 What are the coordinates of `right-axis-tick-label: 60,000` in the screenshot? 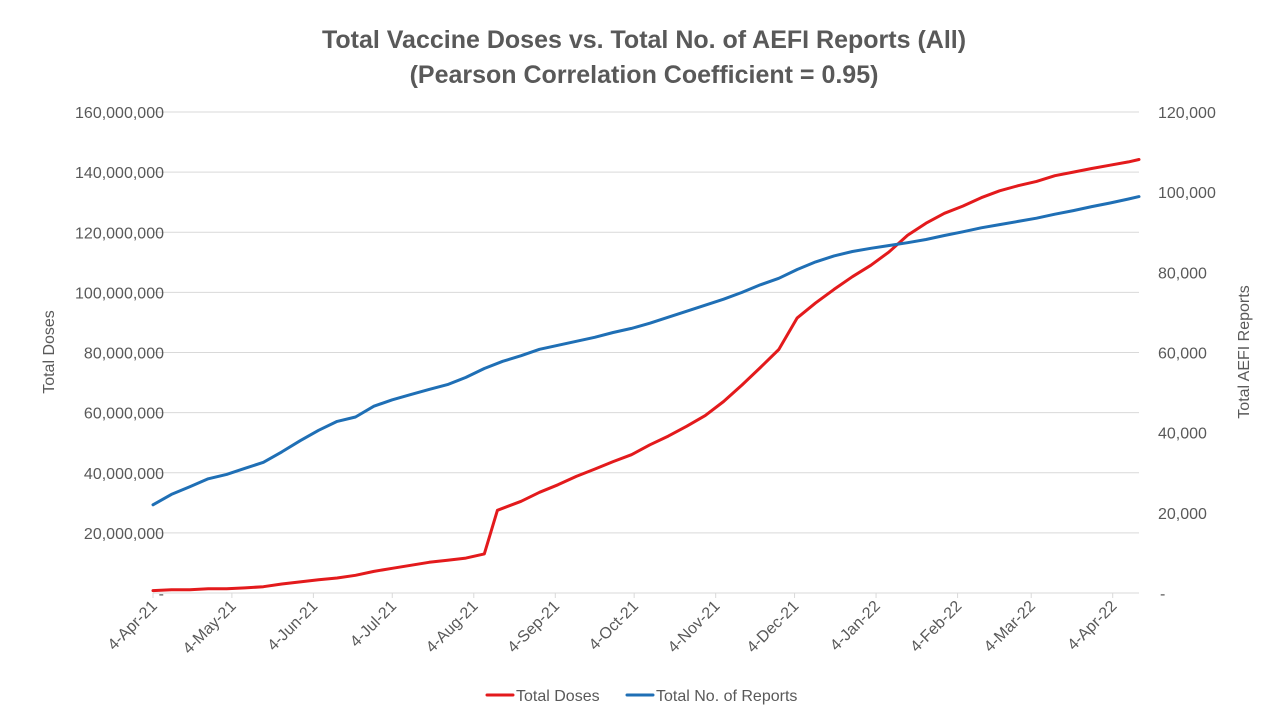 It's located at (1182, 354).